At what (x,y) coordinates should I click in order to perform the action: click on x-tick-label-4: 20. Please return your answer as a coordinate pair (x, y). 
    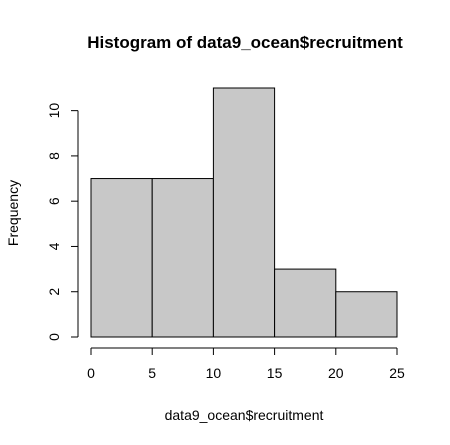
    Looking at the image, I should click on (336, 373).